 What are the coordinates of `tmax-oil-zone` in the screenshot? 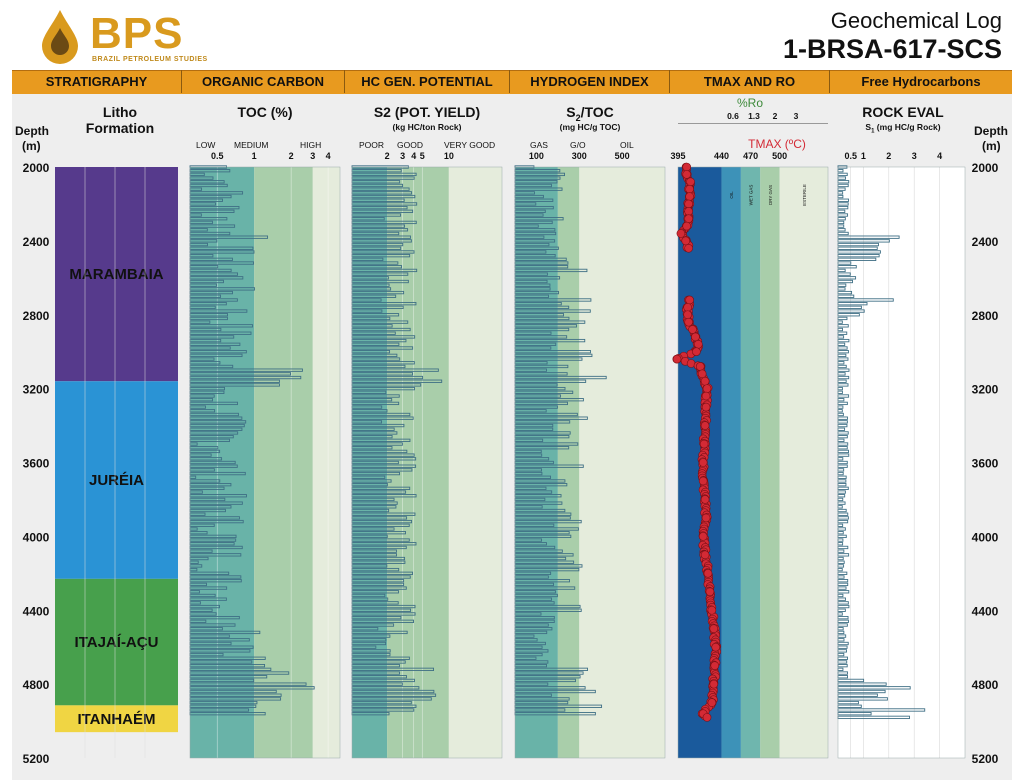 It's located at (731, 462).